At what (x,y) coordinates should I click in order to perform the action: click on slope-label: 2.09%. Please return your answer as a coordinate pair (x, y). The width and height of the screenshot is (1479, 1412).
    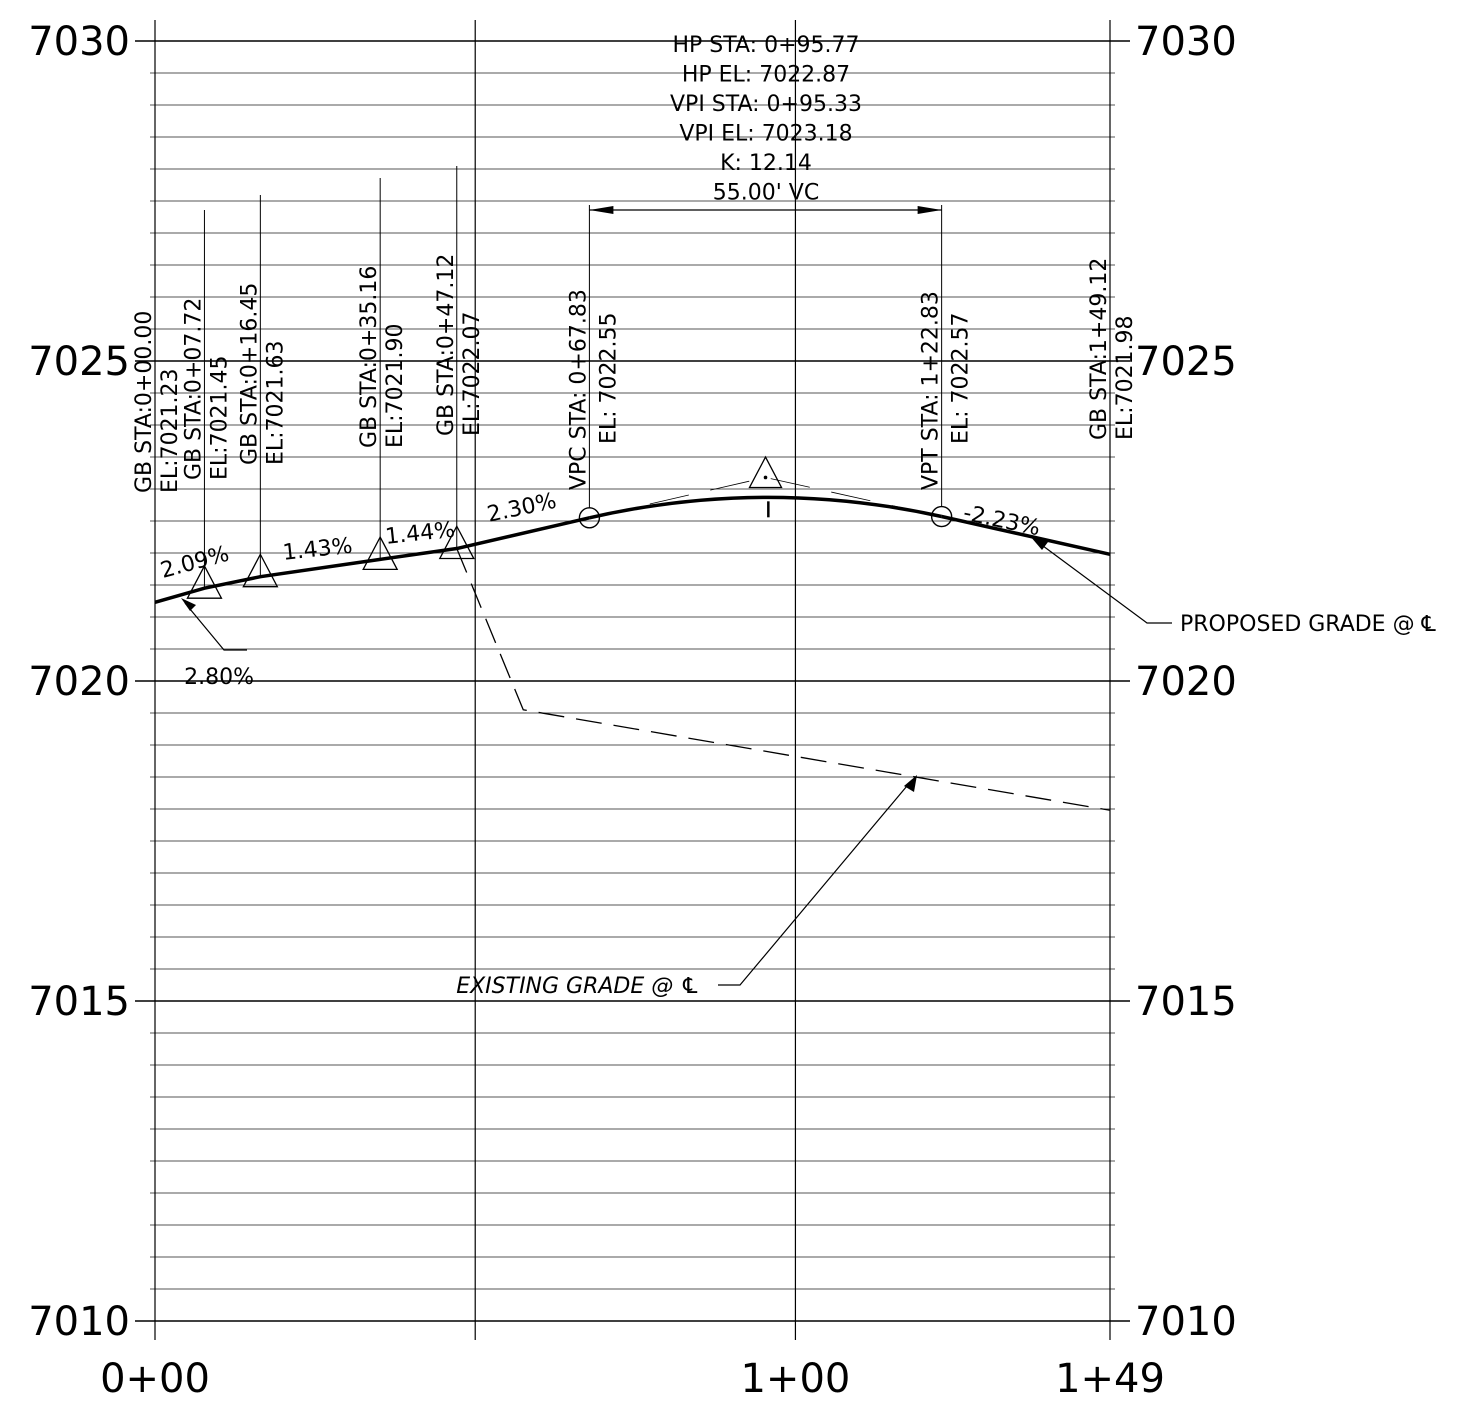
    Looking at the image, I should click on (195, 563).